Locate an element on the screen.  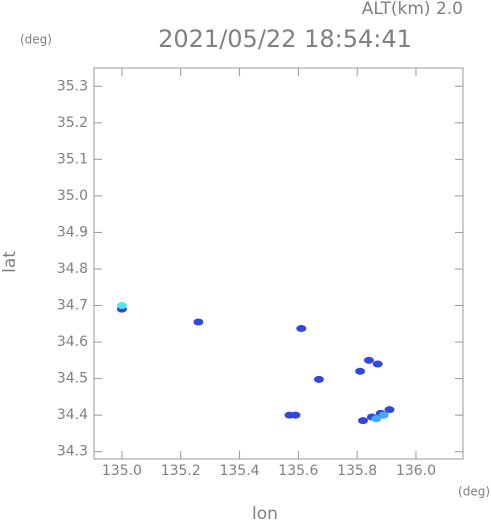
y-tick-label: 34.5 is located at coordinates (72, 379).